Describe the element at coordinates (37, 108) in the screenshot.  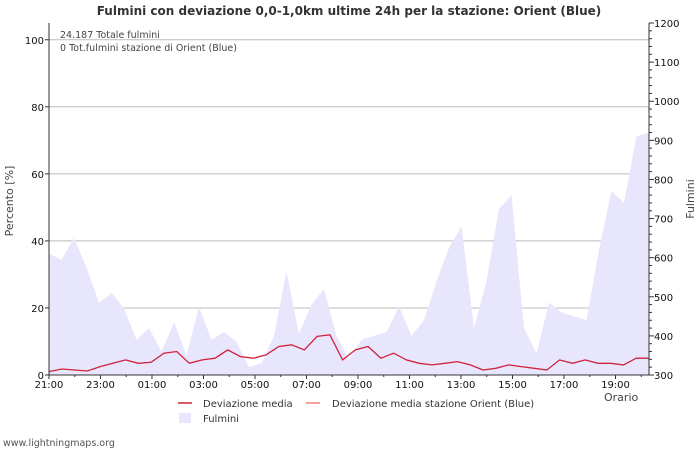
I see `left-tick-label: 80` at that location.